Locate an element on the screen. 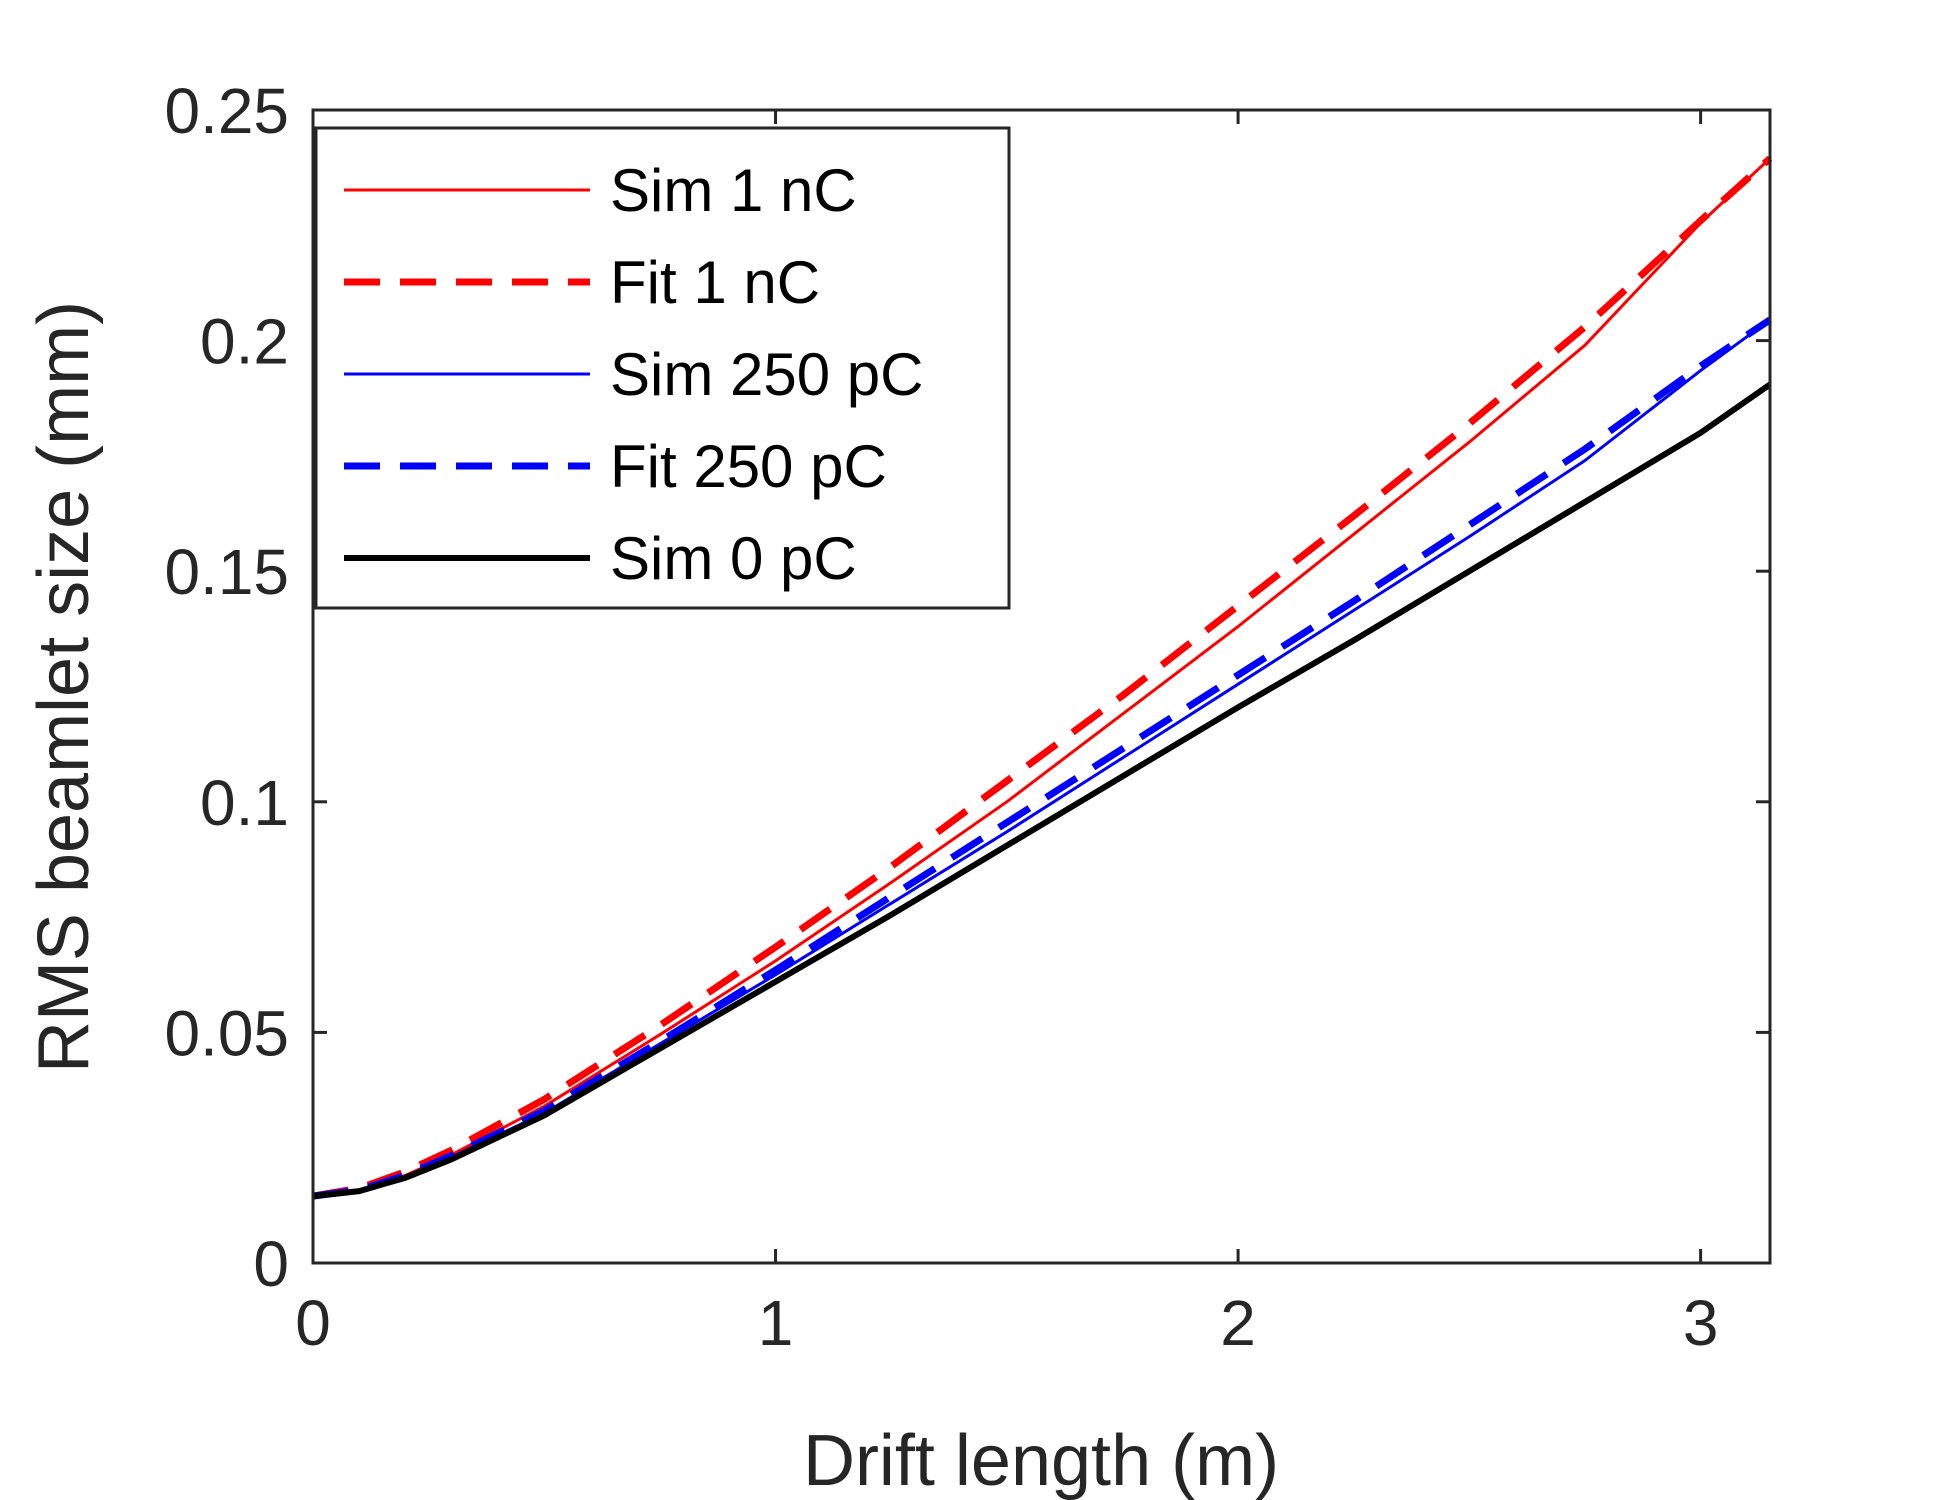 This screenshot has width=1950, height=1500. y-tick-label: 0.1 is located at coordinates (244, 803).